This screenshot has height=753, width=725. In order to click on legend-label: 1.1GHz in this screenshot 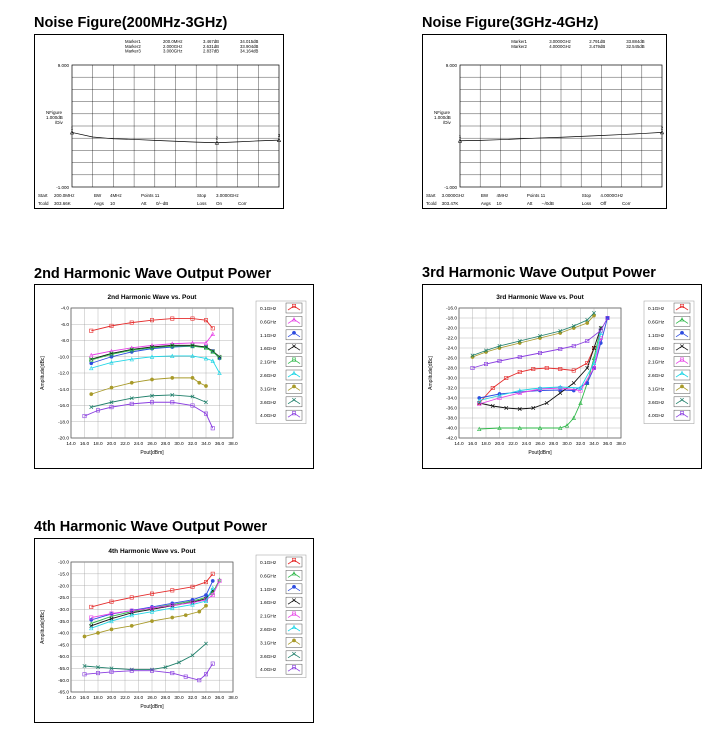, I will do `click(268, 590)`.